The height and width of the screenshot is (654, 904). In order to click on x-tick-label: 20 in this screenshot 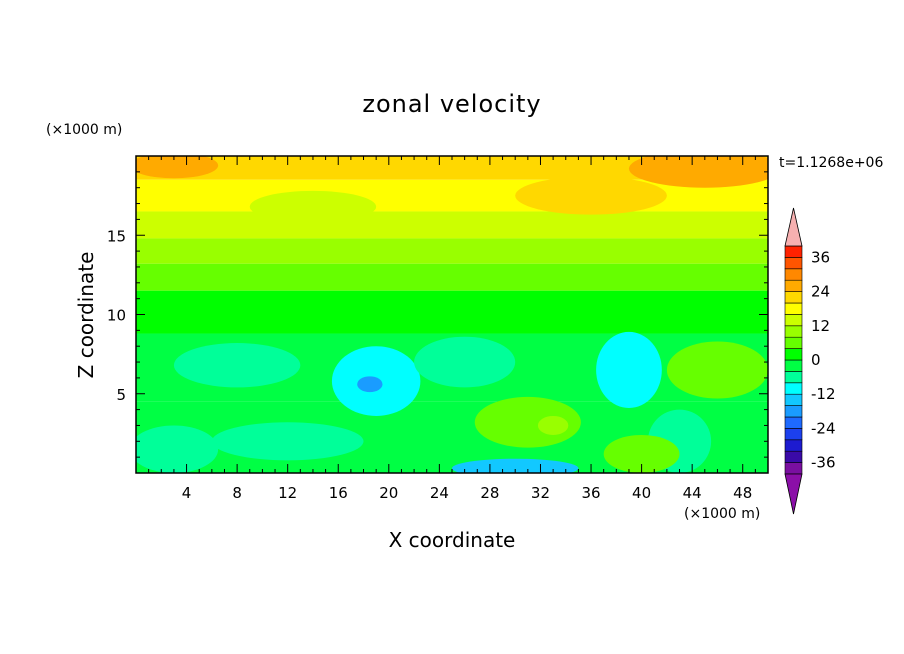, I will do `click(388, 493)`.